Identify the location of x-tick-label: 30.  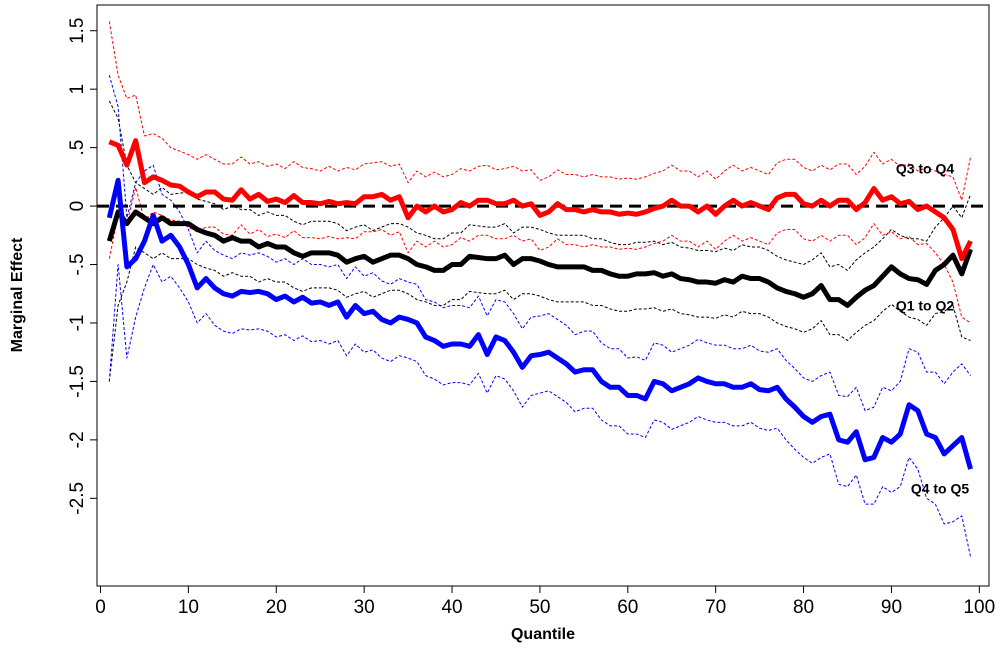
(364, 607).